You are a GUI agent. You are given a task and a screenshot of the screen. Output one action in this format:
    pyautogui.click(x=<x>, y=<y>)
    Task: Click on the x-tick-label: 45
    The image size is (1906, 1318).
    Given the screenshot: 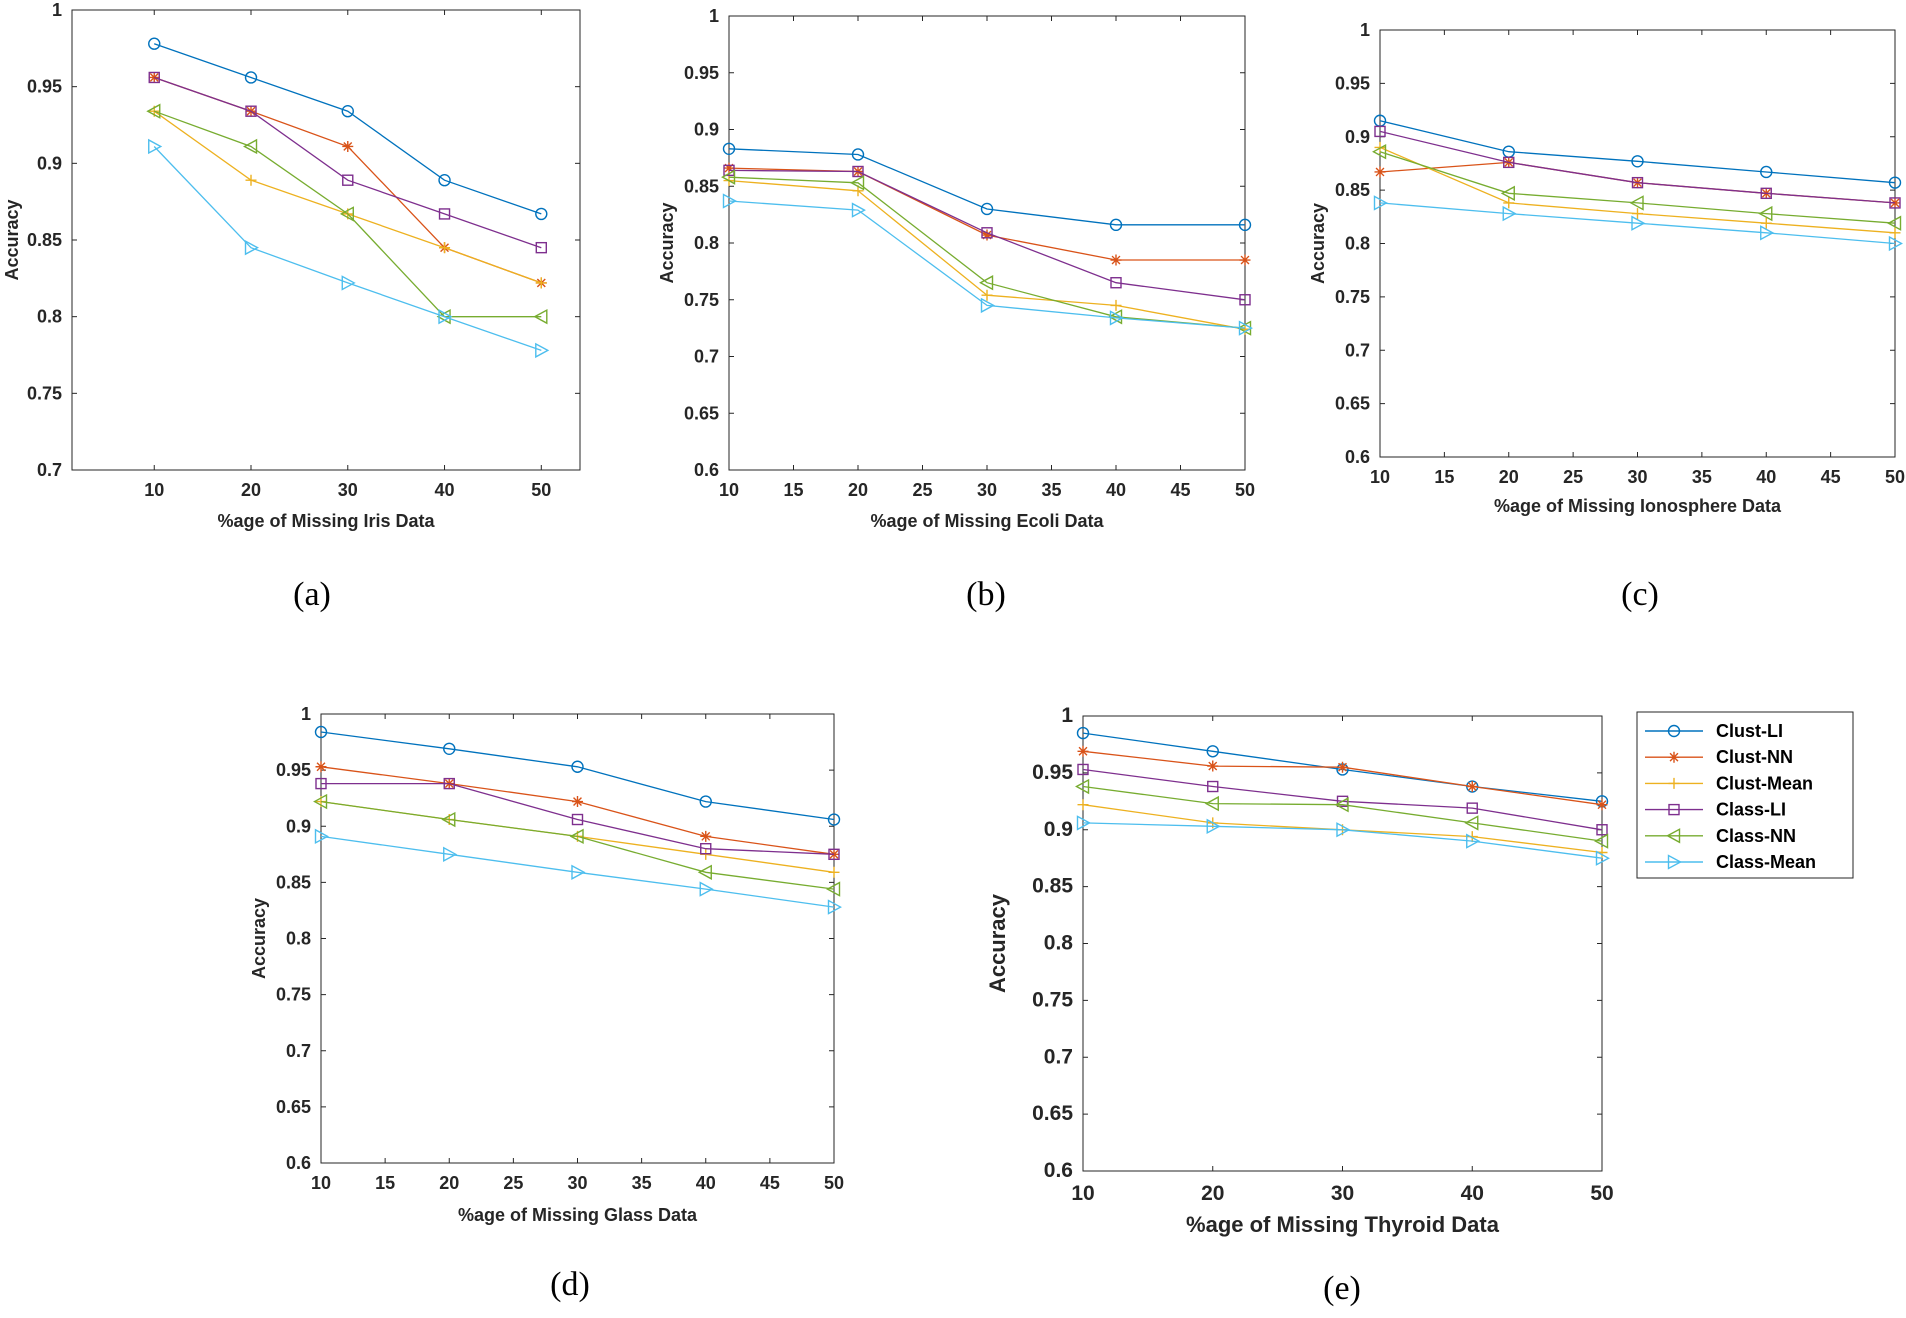 What is the action you would take?
    pyautogui.click(x=770, y=1183)
    